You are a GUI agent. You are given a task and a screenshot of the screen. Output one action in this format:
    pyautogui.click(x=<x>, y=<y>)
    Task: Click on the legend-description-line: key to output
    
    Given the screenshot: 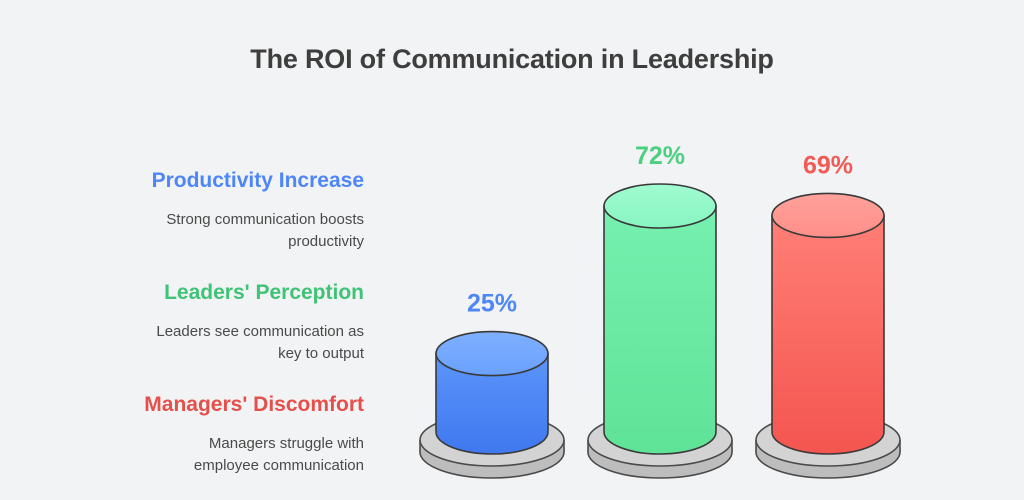 What is the action you would take?
    pyautogui.click(x=321, y=353)
    